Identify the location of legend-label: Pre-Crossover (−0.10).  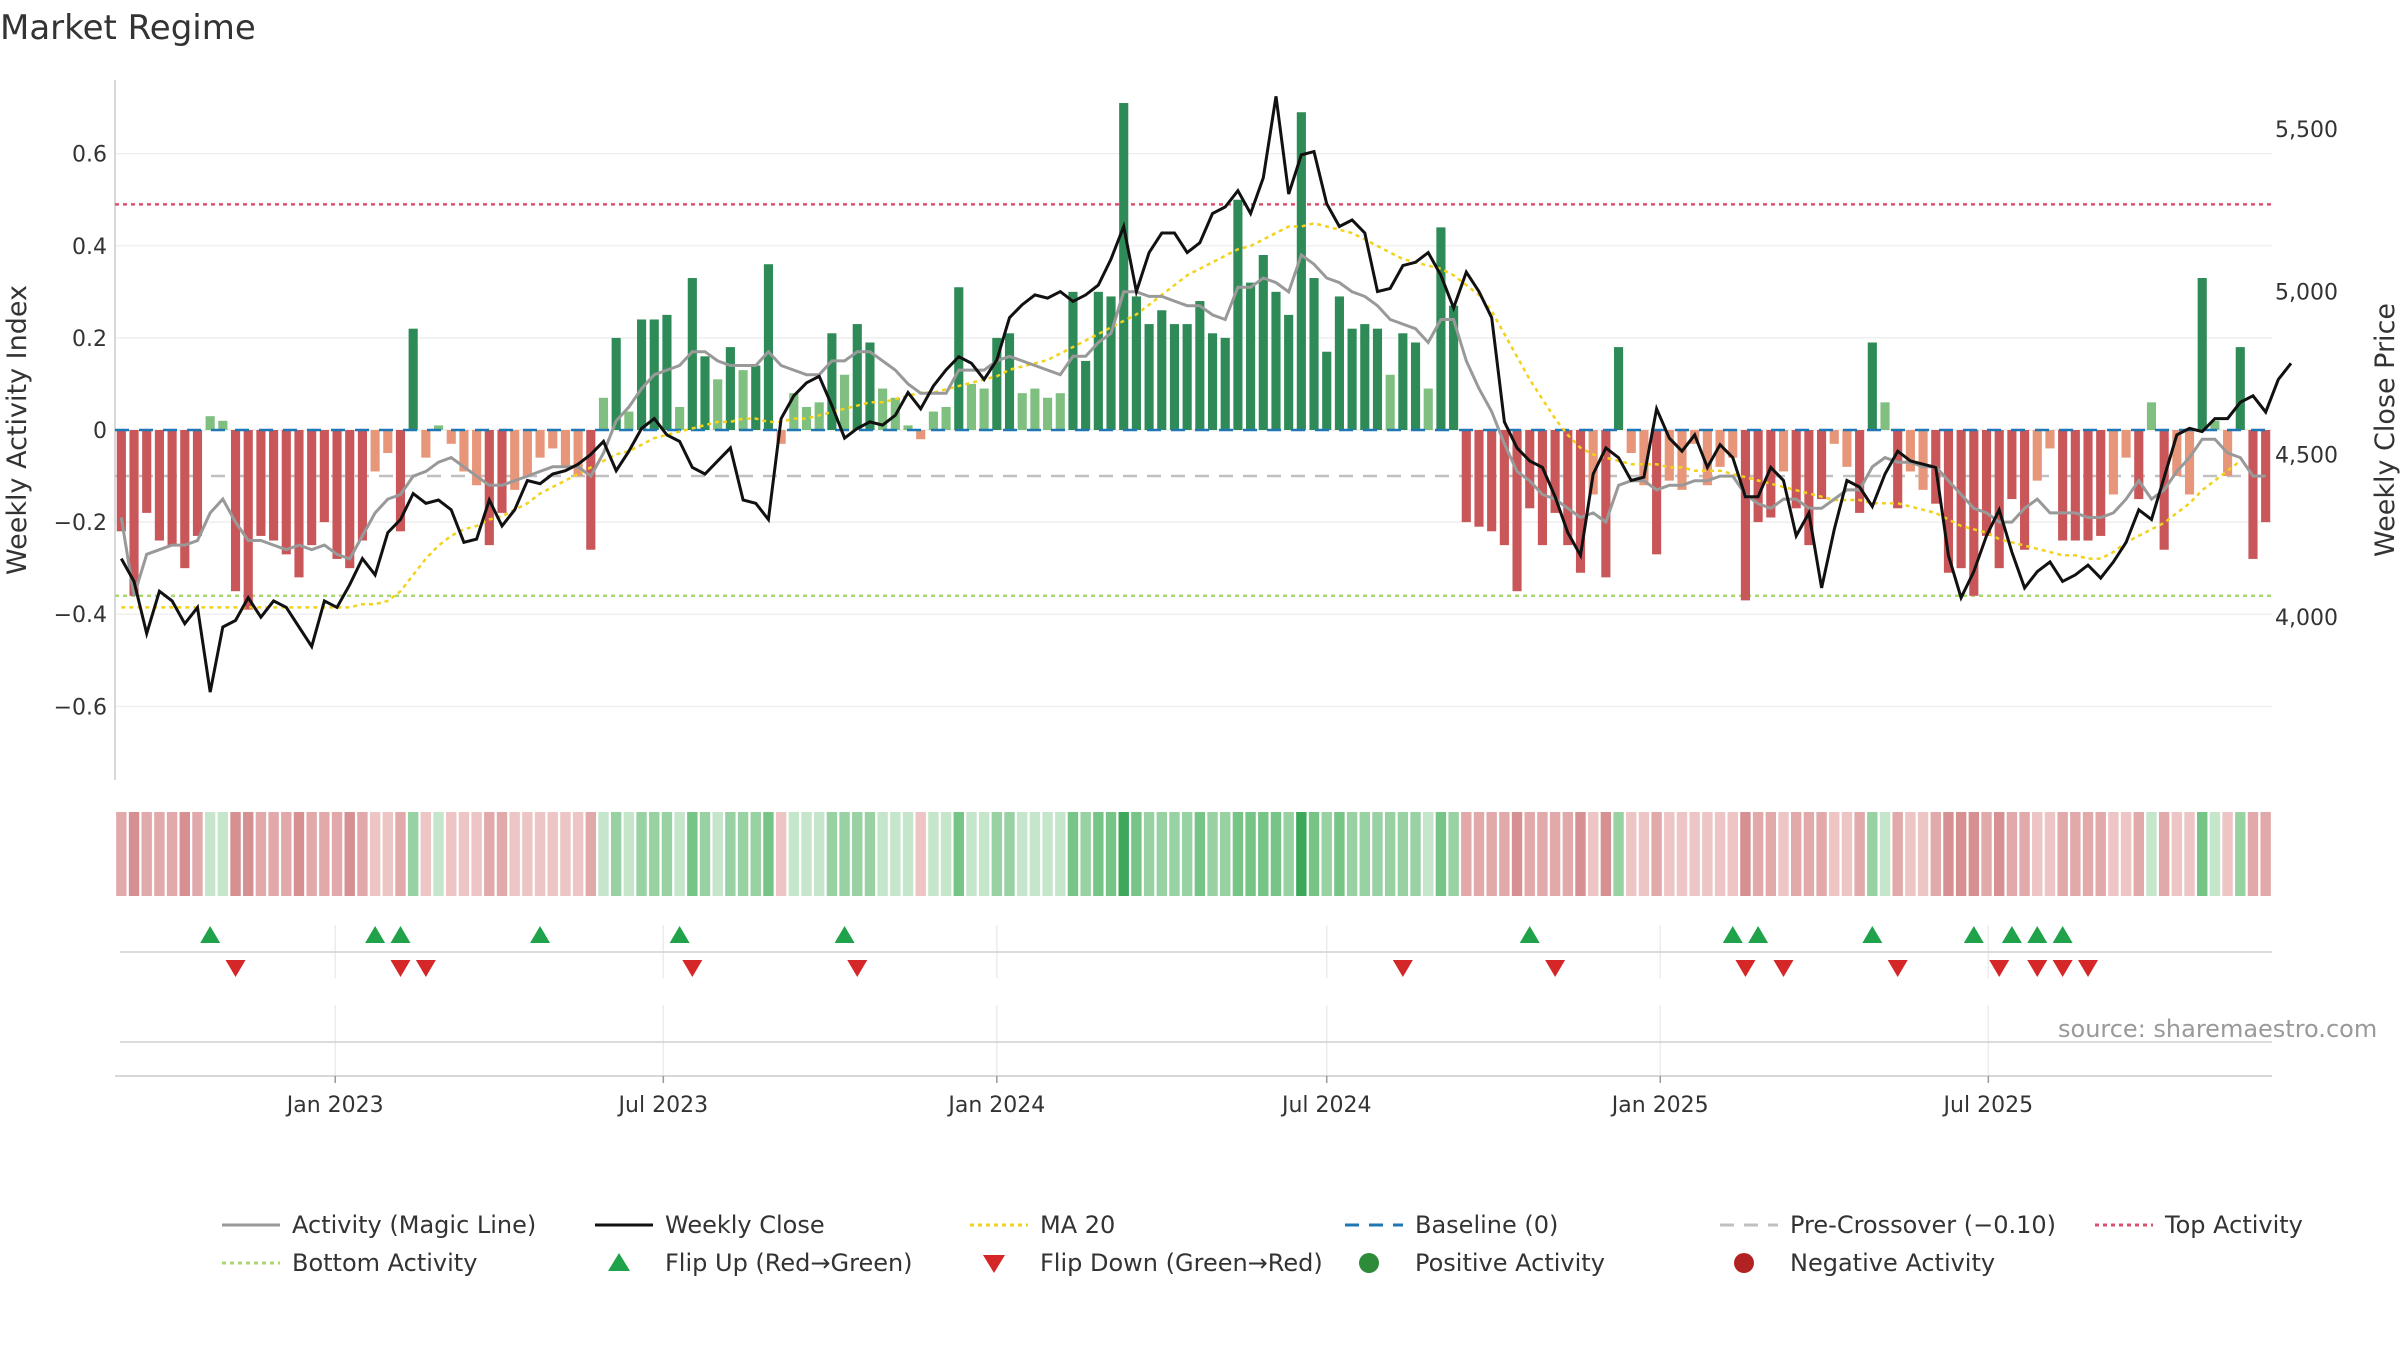
(1923, 1225).